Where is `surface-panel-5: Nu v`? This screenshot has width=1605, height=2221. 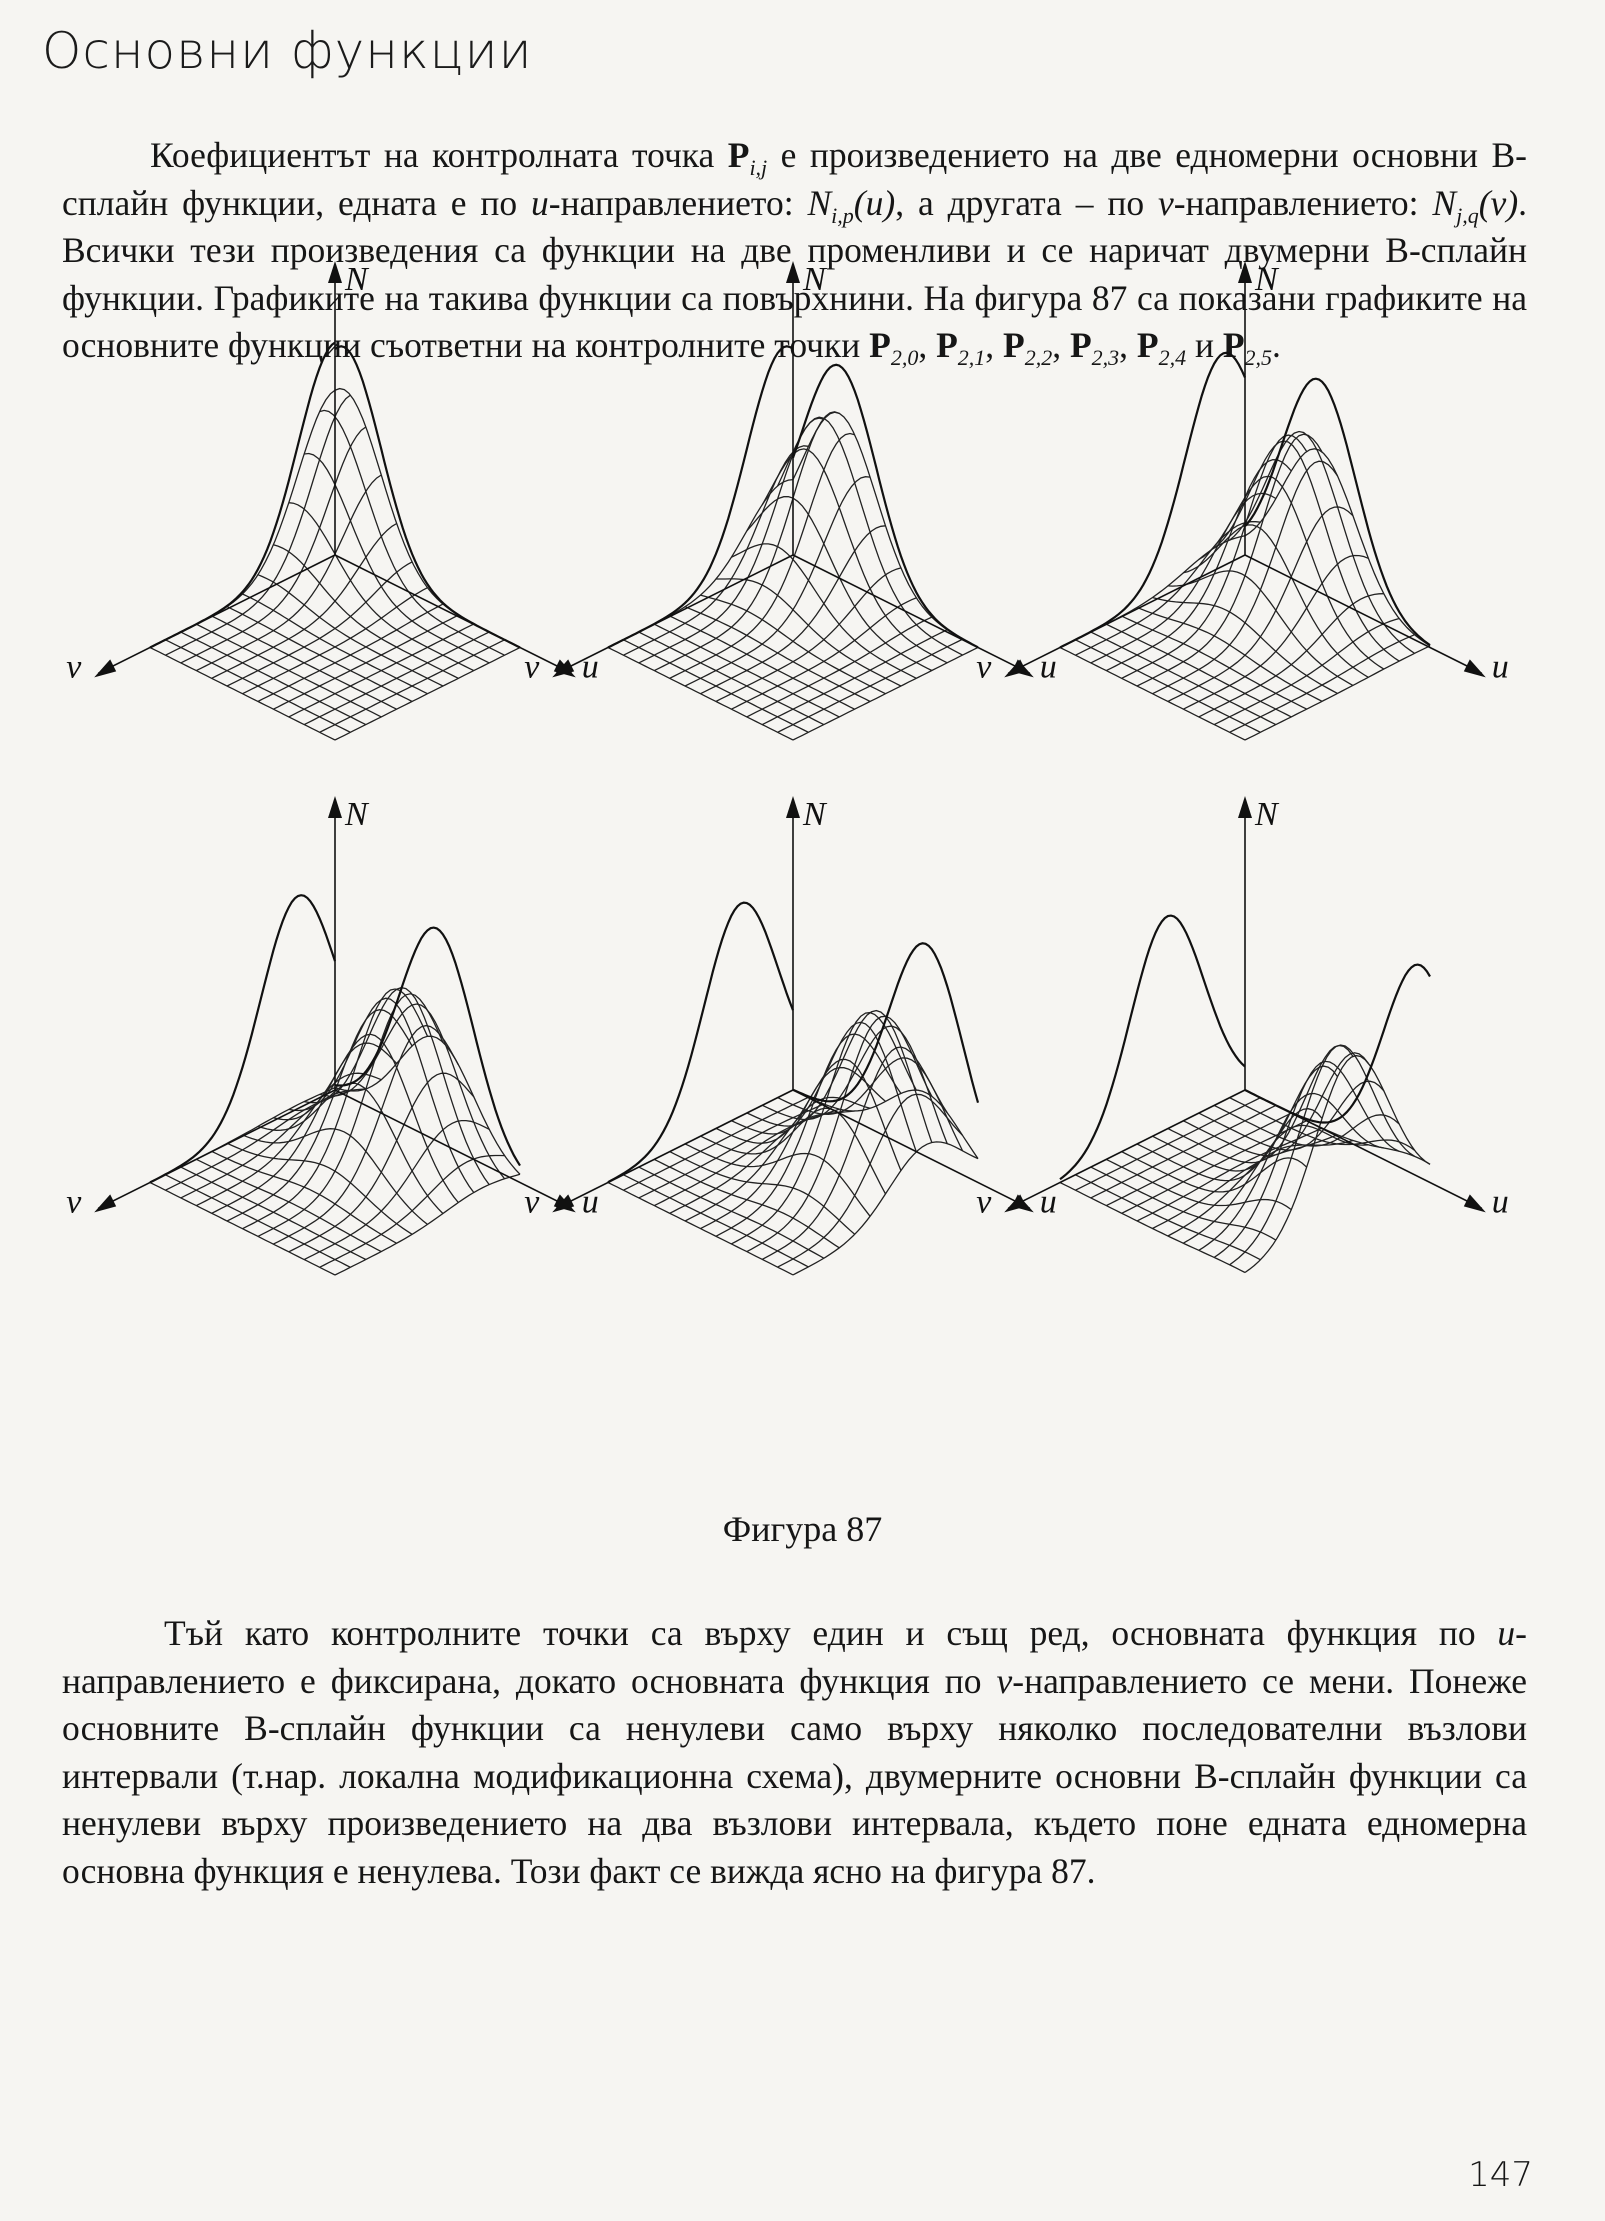 surface-panel-5: Nu v is located at coordinates (790, 1036).